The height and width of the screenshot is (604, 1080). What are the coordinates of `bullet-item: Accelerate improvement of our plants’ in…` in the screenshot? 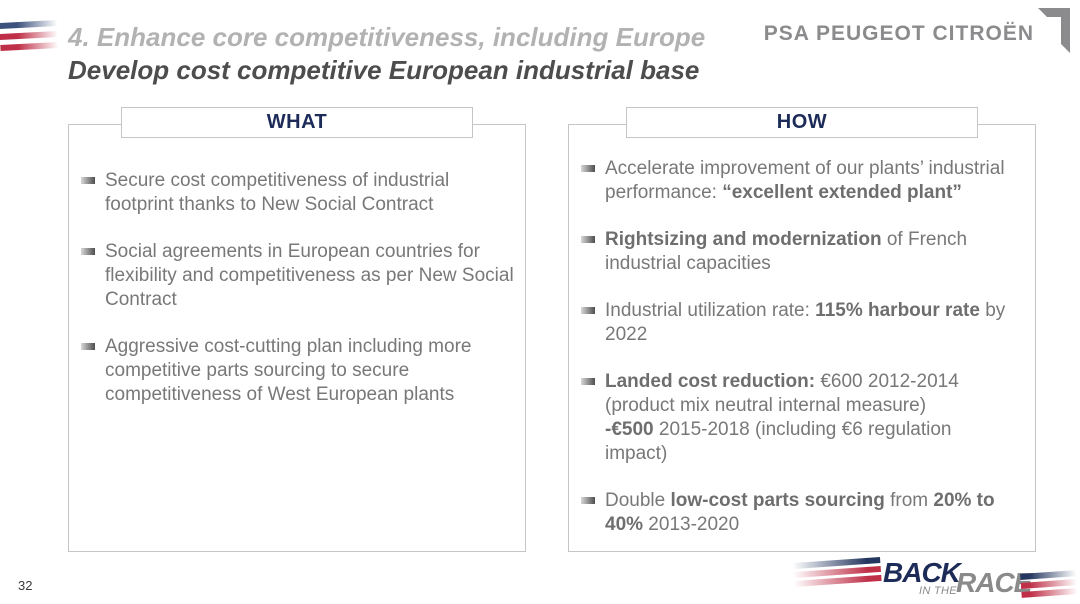 It's located at (808, 181).